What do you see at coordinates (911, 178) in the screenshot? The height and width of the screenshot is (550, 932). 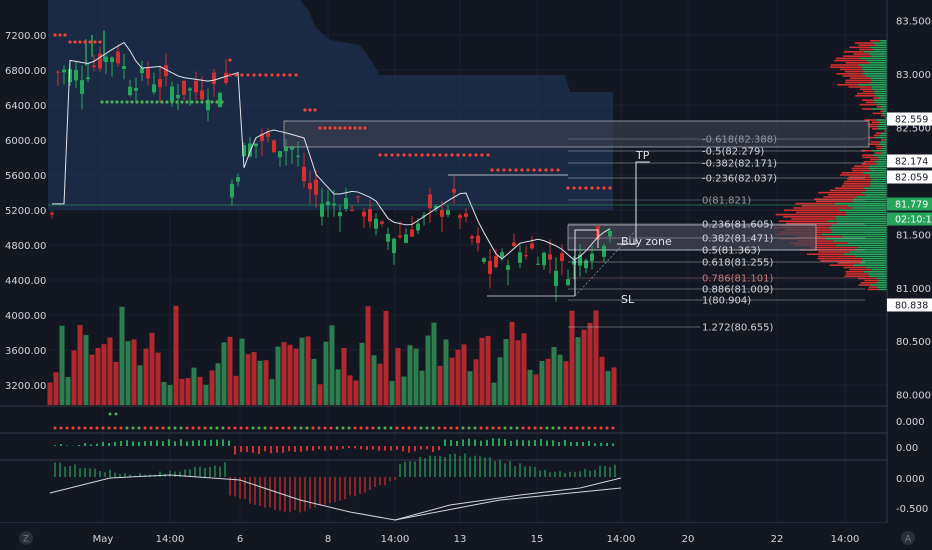 I see `price-badge-label: 82.059` at bounding box center [911, 178].